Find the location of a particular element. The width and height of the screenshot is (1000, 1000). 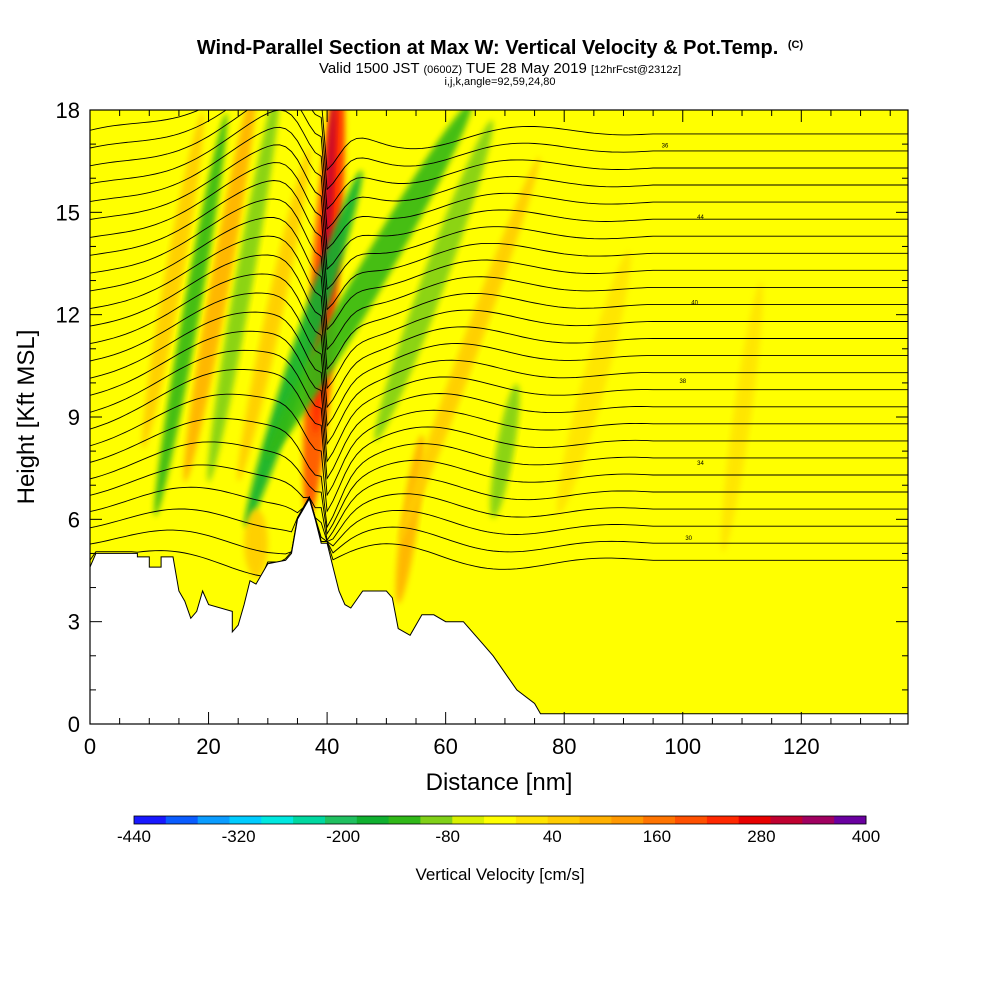

y-tick-label: 9 is located at coordinates (74, 417).